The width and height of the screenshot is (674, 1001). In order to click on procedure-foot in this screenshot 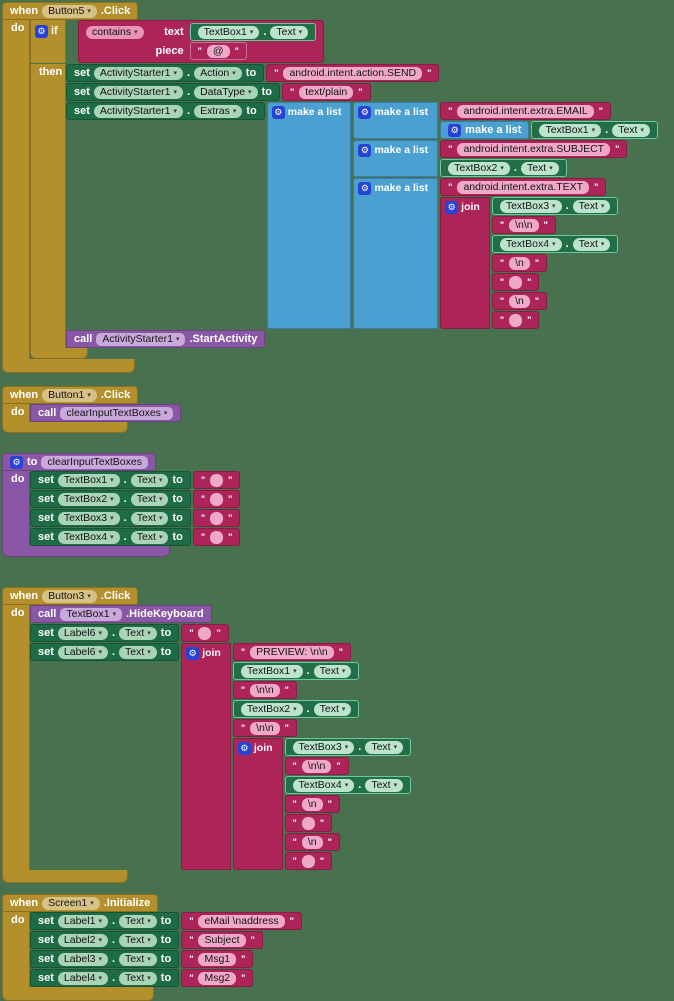, I will do `click(86, 551)`.